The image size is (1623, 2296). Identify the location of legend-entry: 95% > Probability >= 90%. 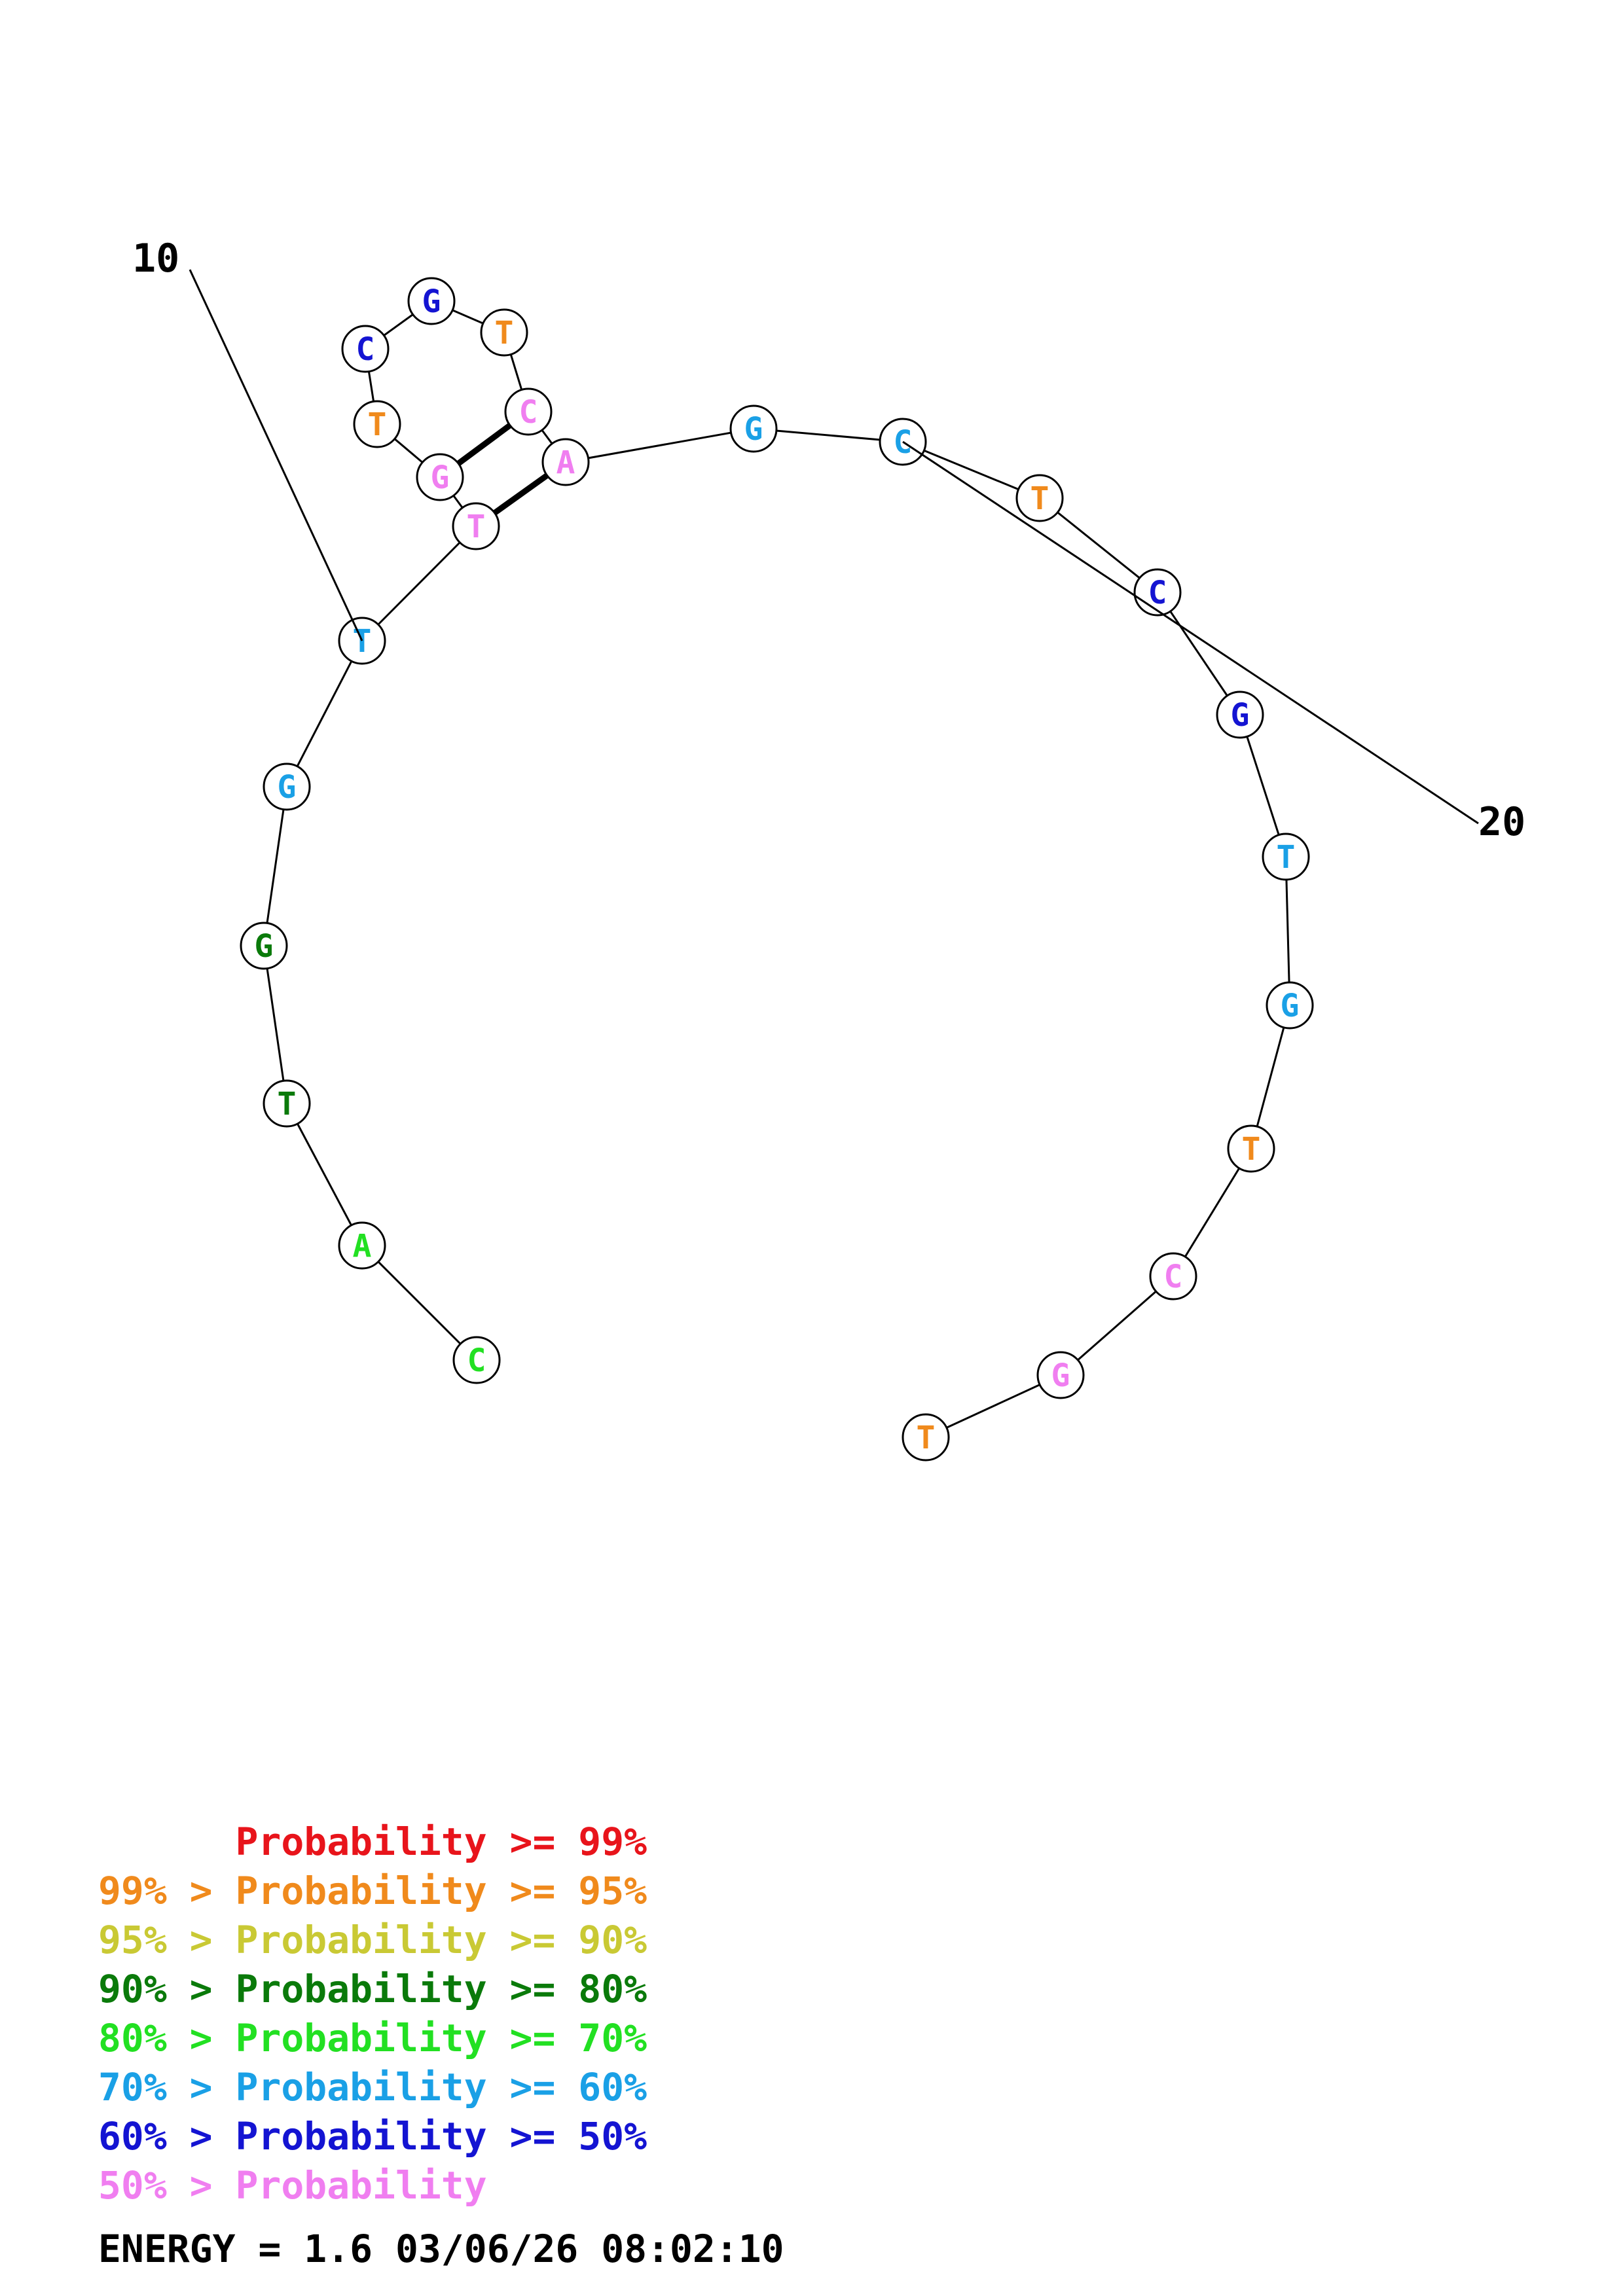
(372, 1940).